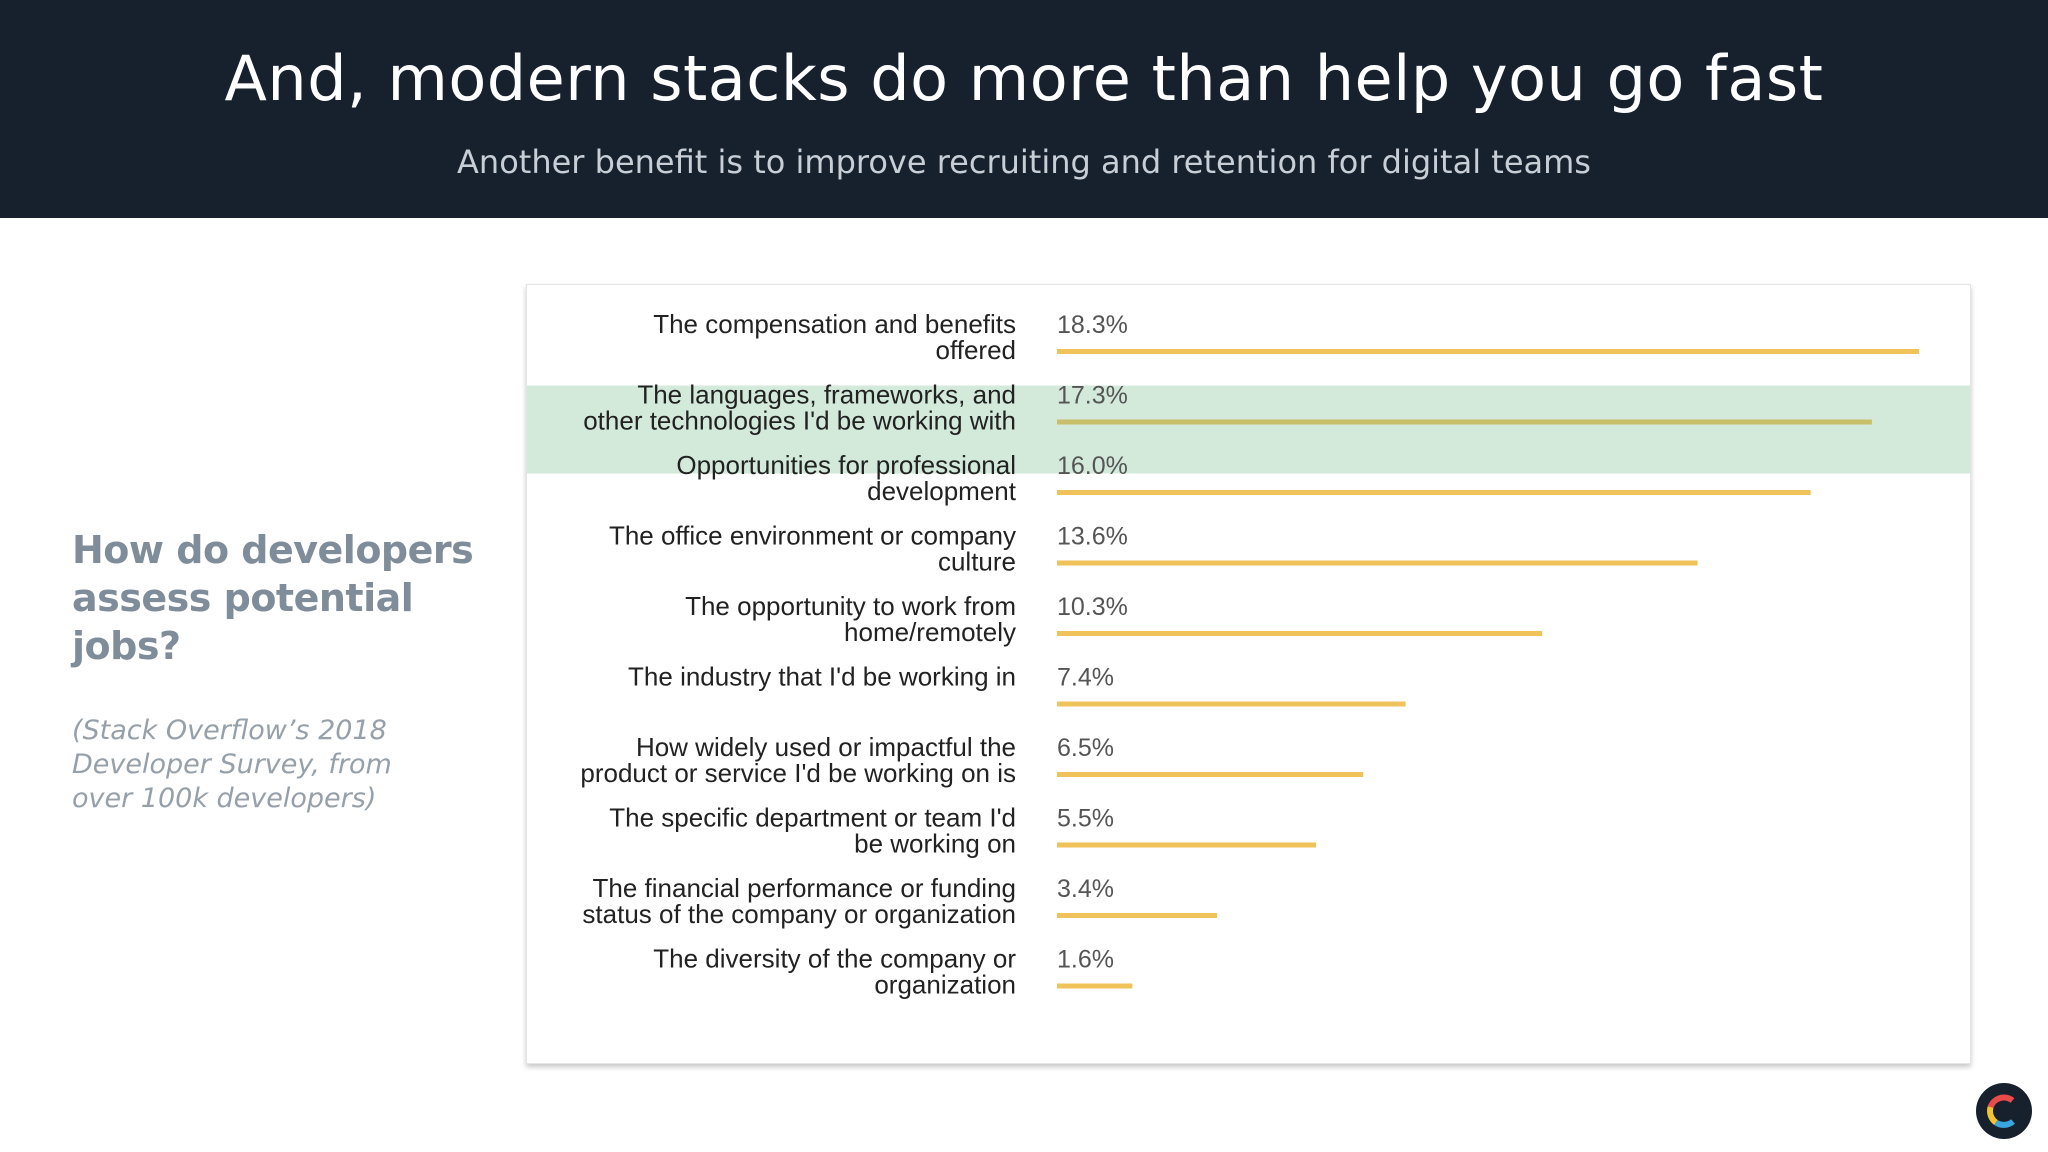 This screenshot has height=1152, width=2048. I want to click on value-label: 16.0%, so click(1092, 466).